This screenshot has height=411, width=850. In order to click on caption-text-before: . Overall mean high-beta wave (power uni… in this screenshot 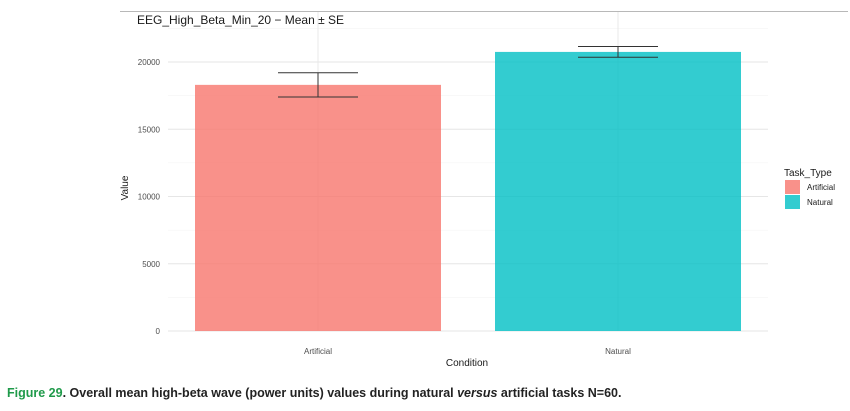, I will do `click(260, 393)`.